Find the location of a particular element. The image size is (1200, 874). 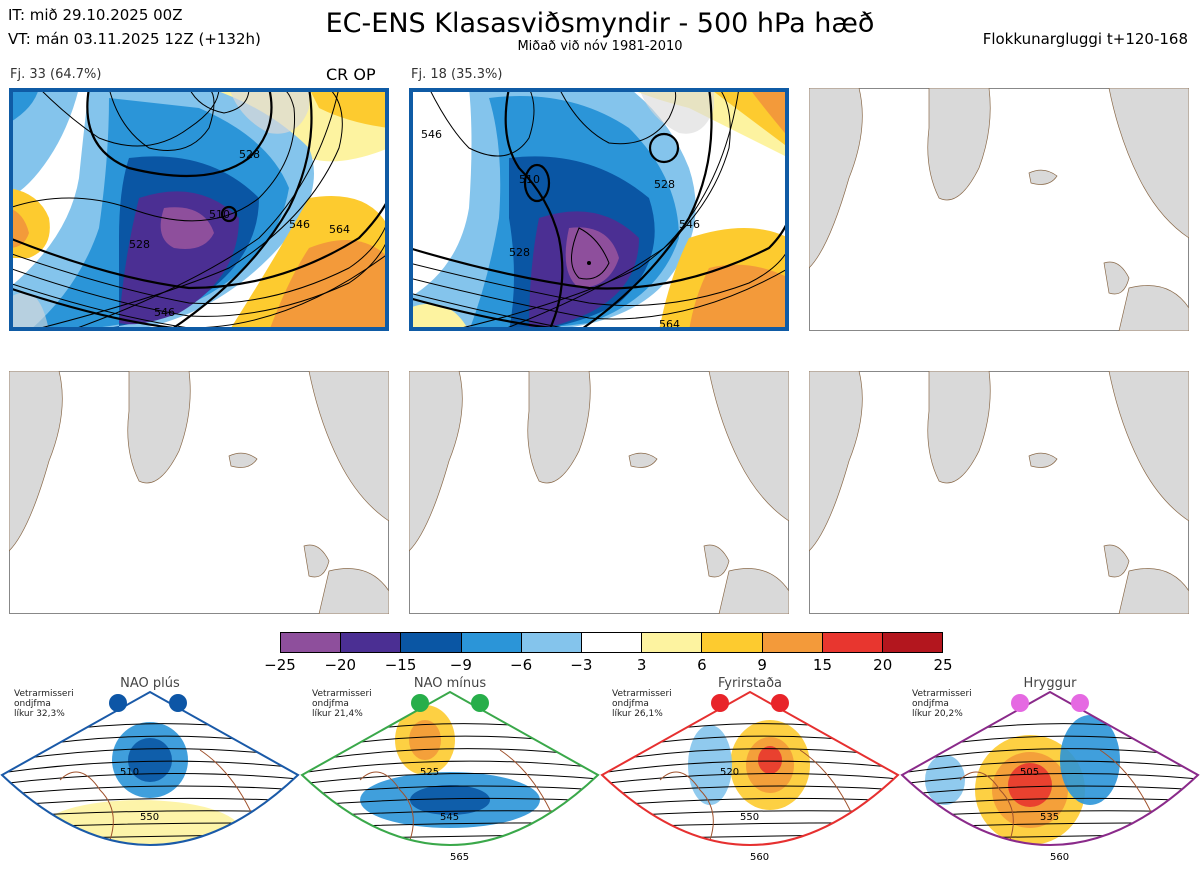

regime-note-line: líkur 32,3% is located at coordinates (39, 714).